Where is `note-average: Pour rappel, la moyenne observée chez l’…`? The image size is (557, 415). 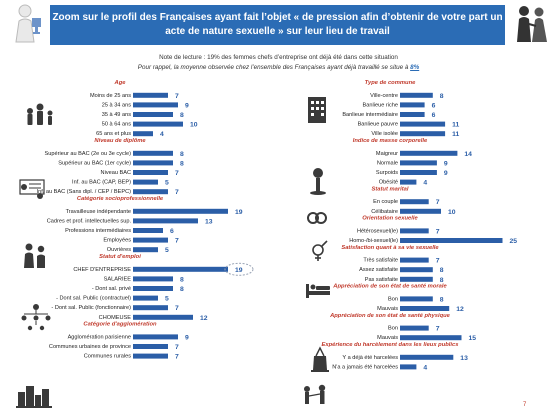 note-average: Pour rappel, la moyenne observée chez l’… is located at coordinates (278, 67).